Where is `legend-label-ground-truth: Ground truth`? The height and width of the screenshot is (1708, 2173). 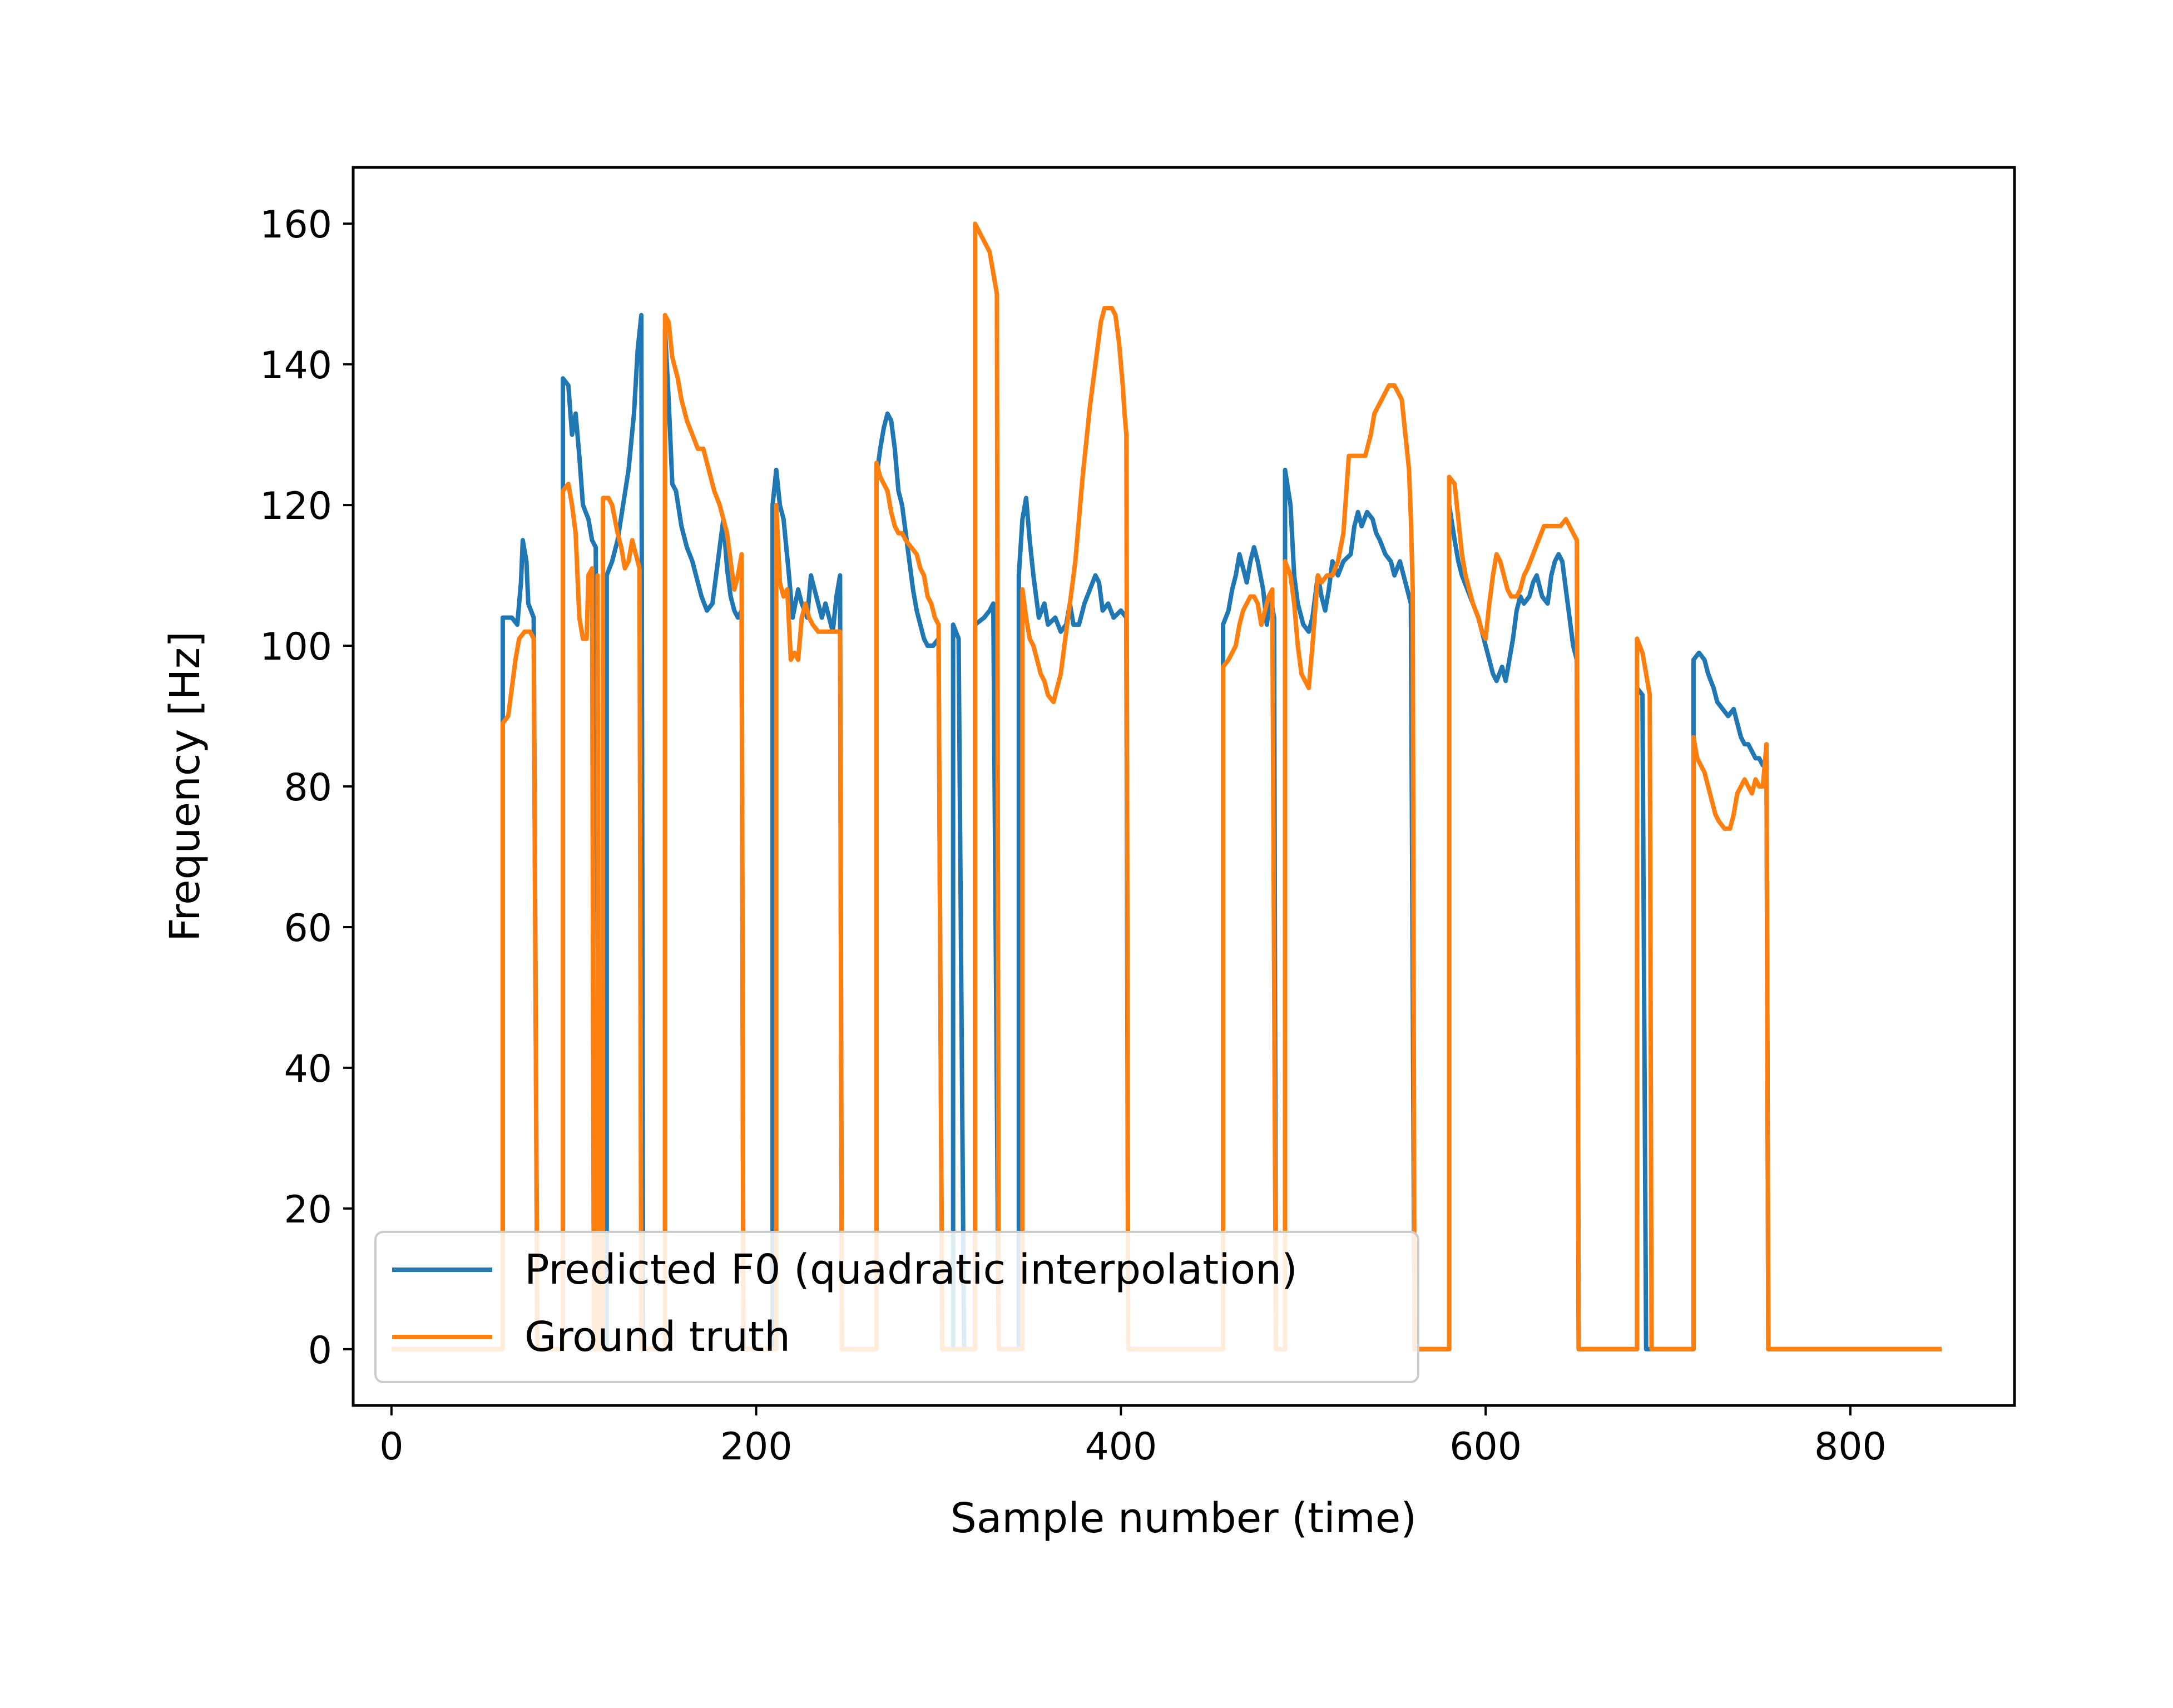 legend-label-ground-truth: Ground truth is located at coordinates (657, 1337).